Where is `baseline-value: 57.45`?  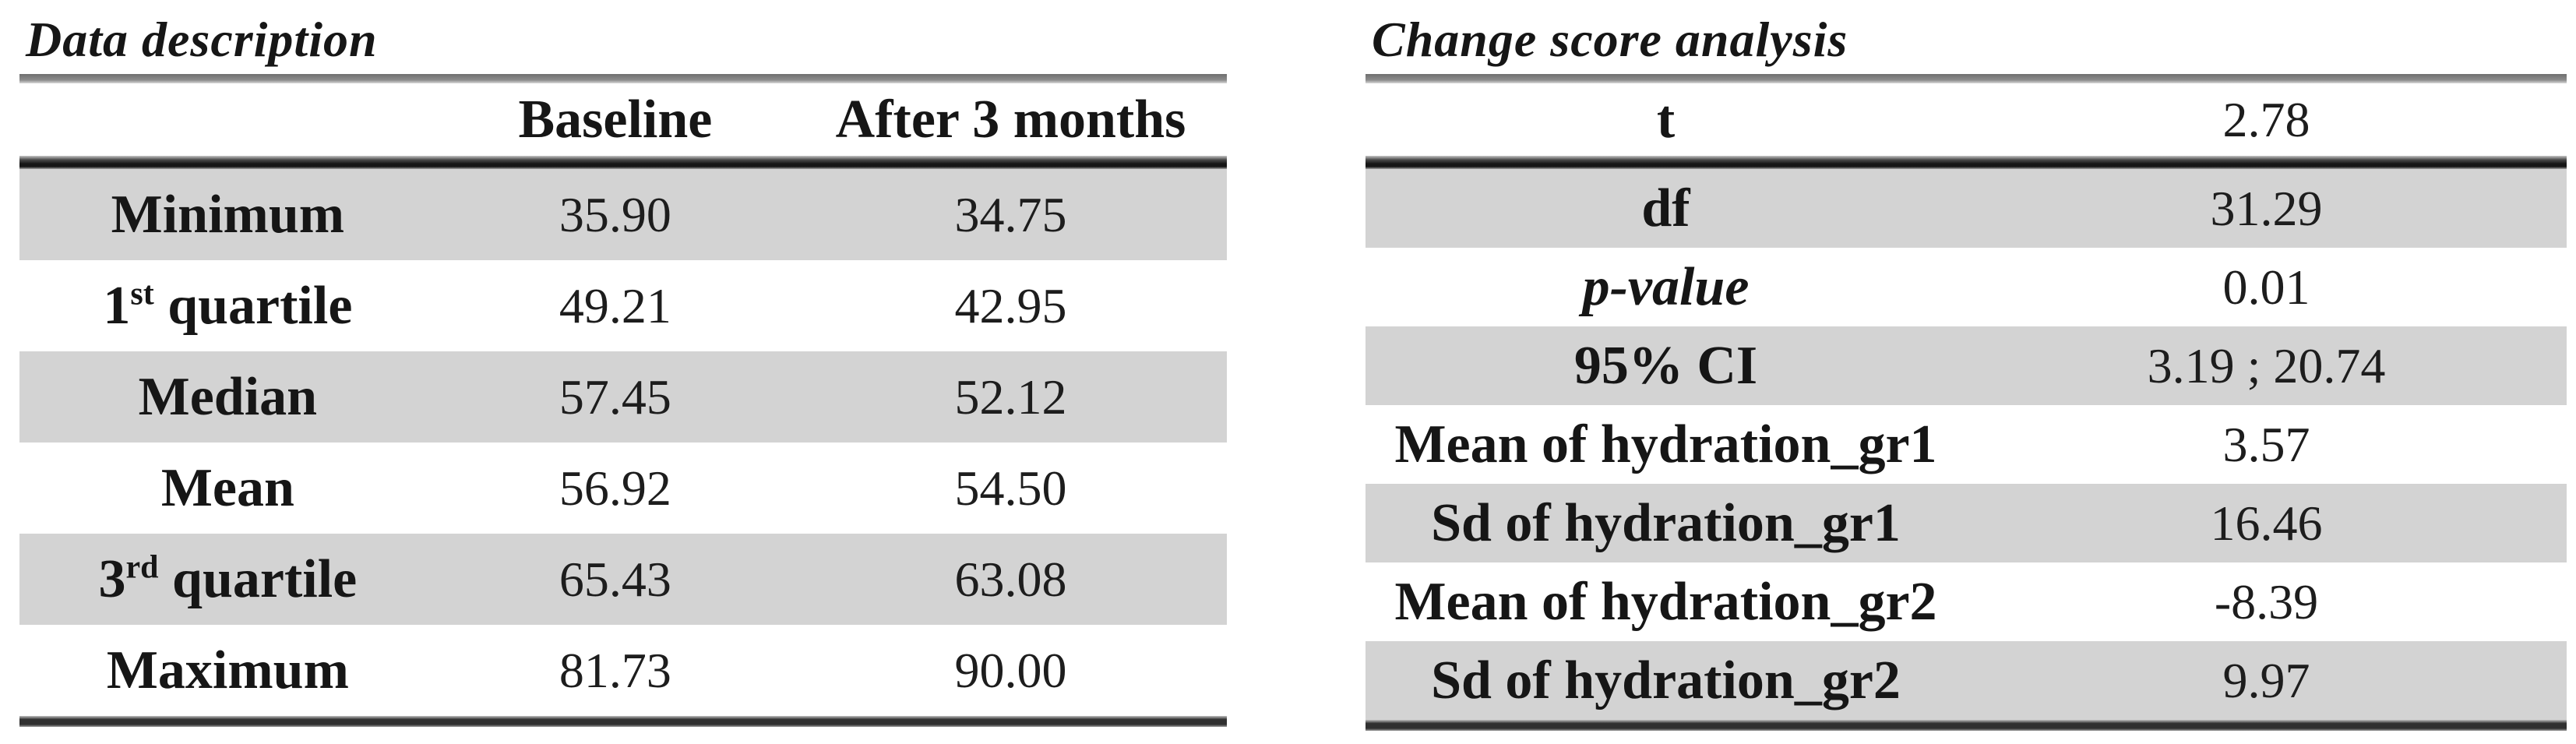
baseline-value: 57.45 is located at coordinates (615, 397).